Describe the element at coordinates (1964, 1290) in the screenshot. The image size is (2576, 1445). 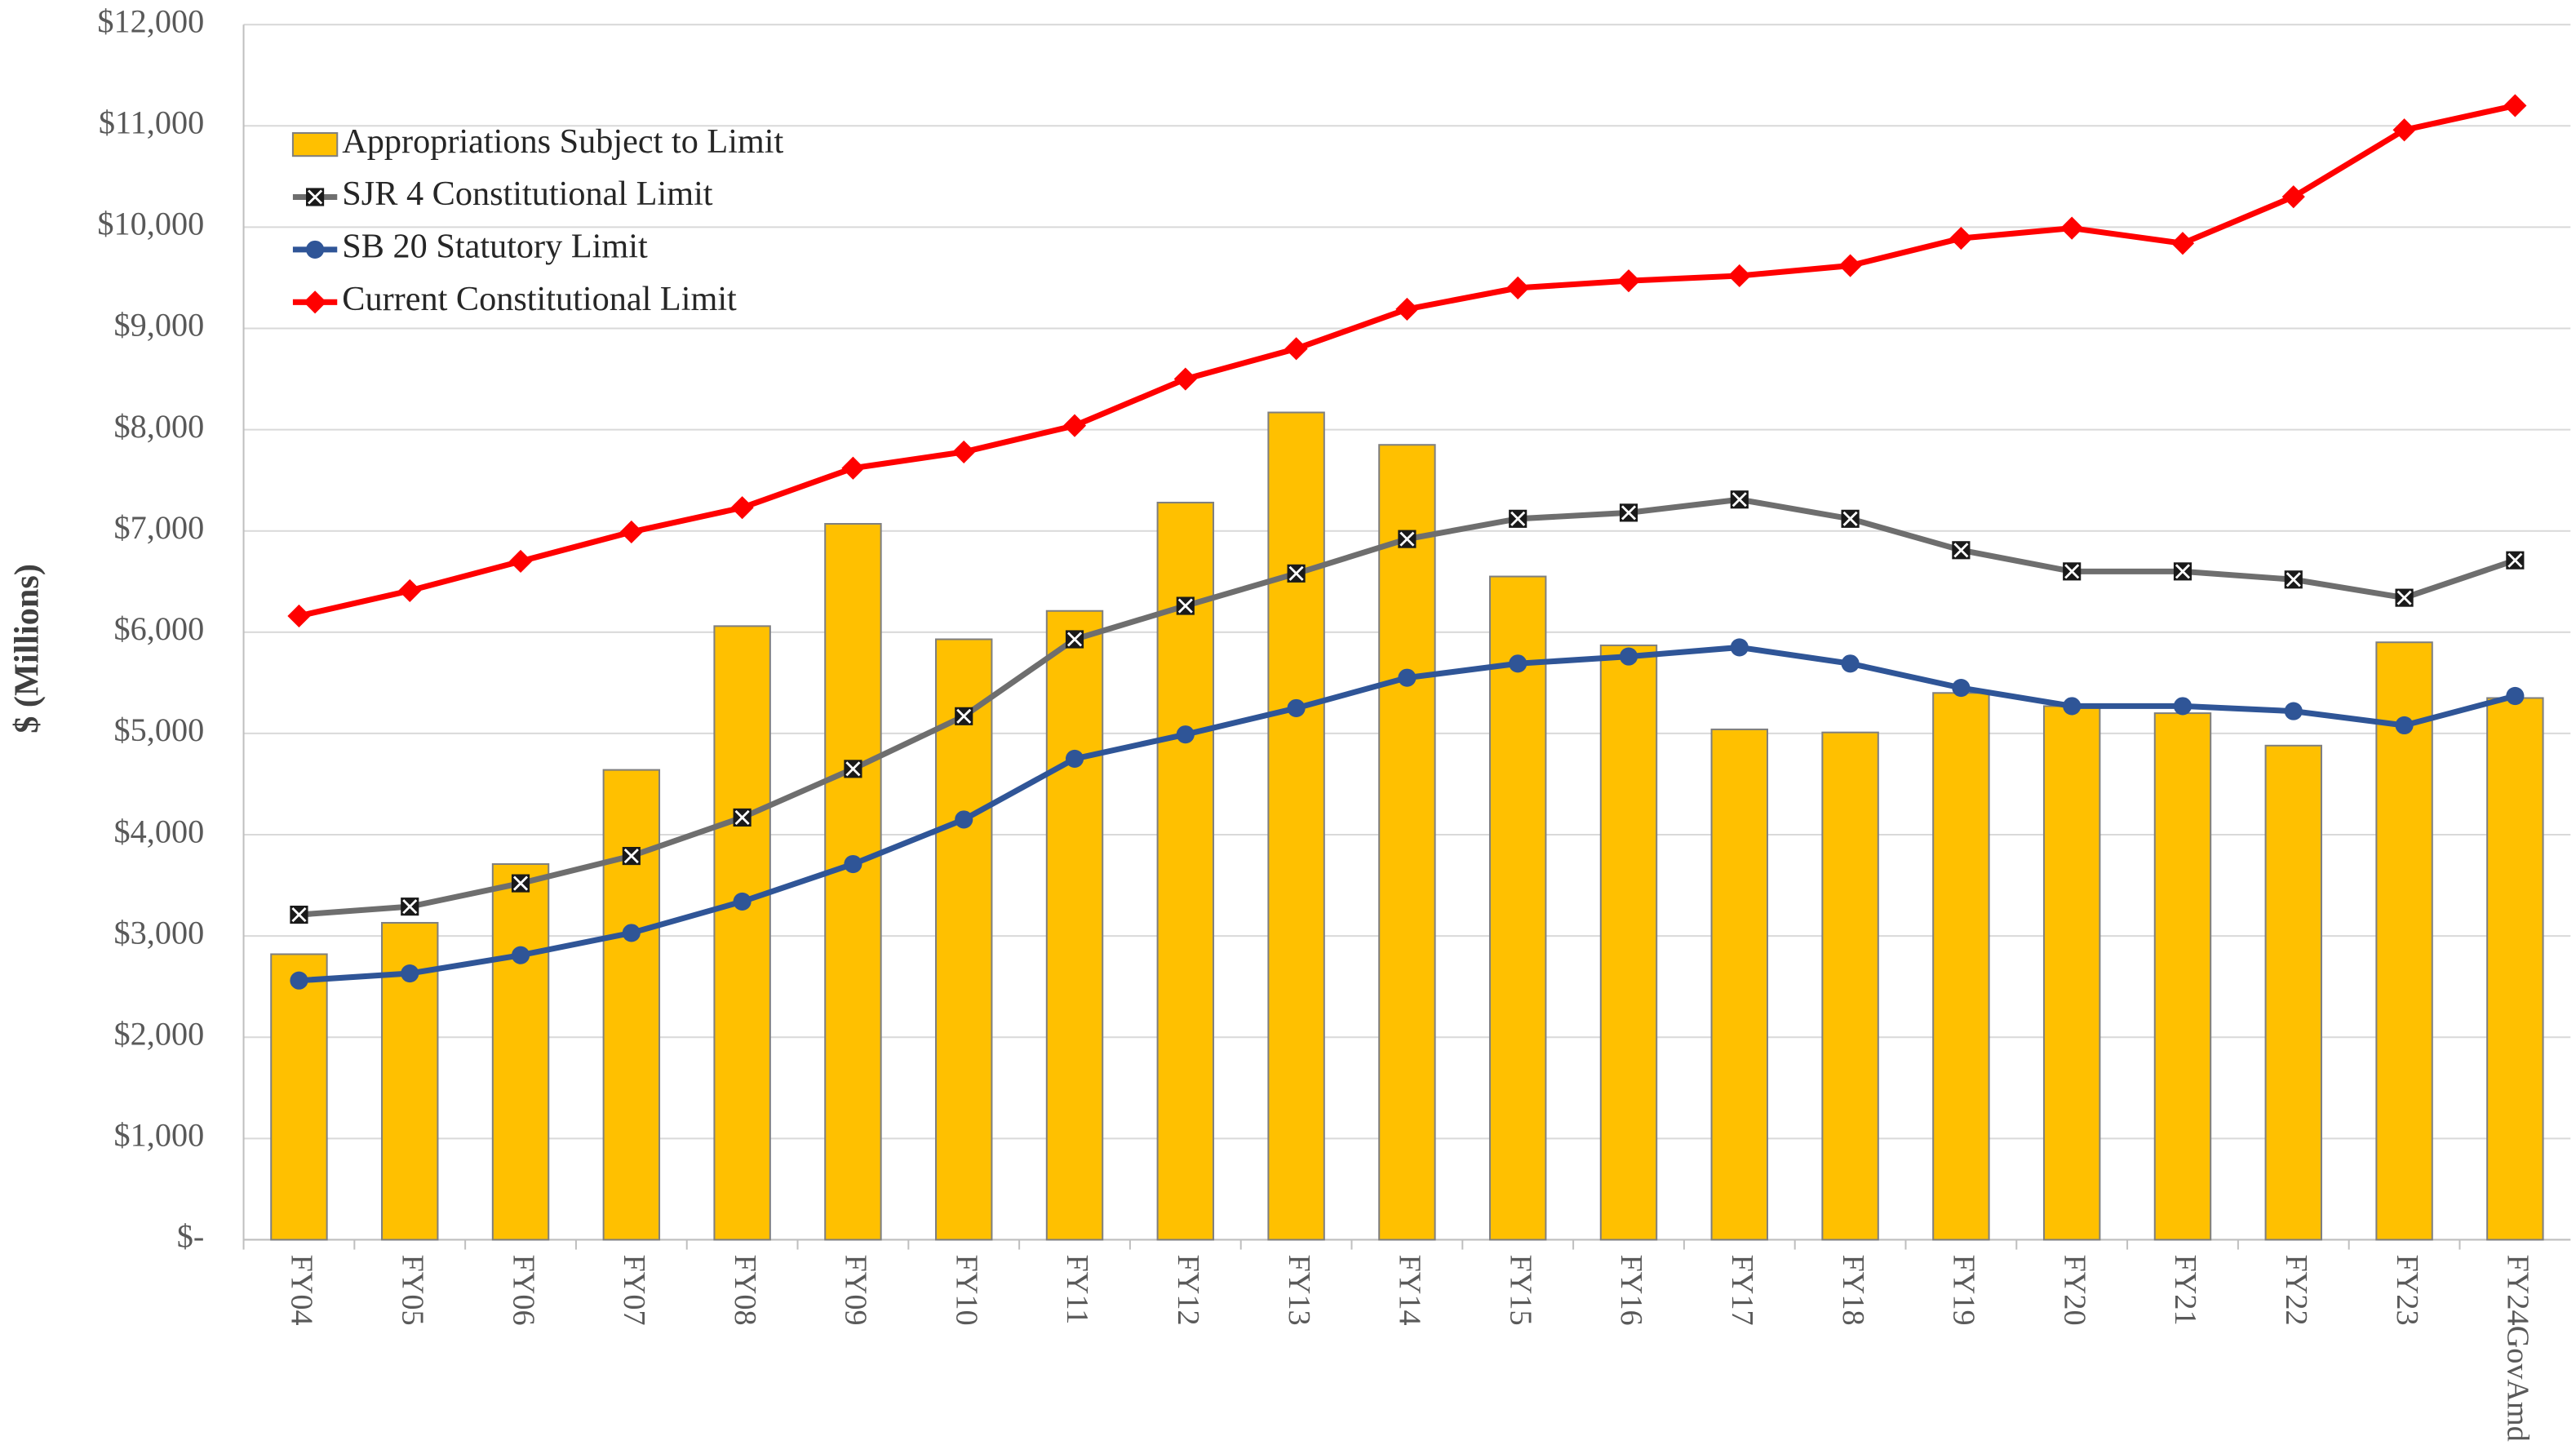
I see `x-tick-label: FY19` at that location.